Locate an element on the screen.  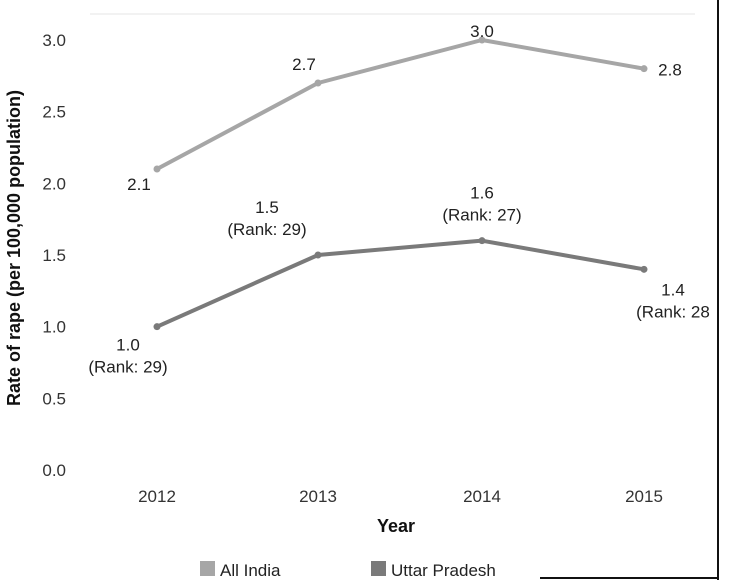
y-tick-label: 1.5 is located at coordinates (54, 255).